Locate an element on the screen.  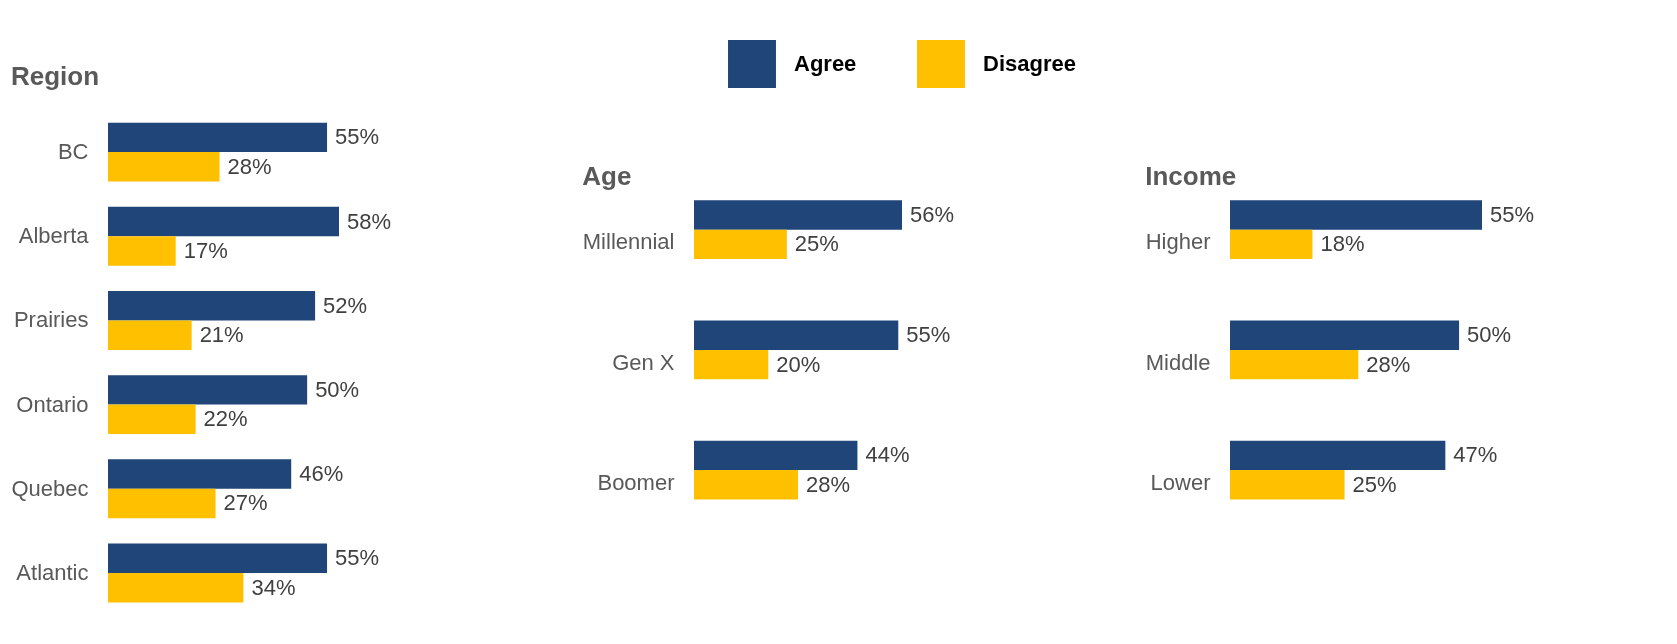
y-tick-label: Ontario is located at coordinates (52, 404).